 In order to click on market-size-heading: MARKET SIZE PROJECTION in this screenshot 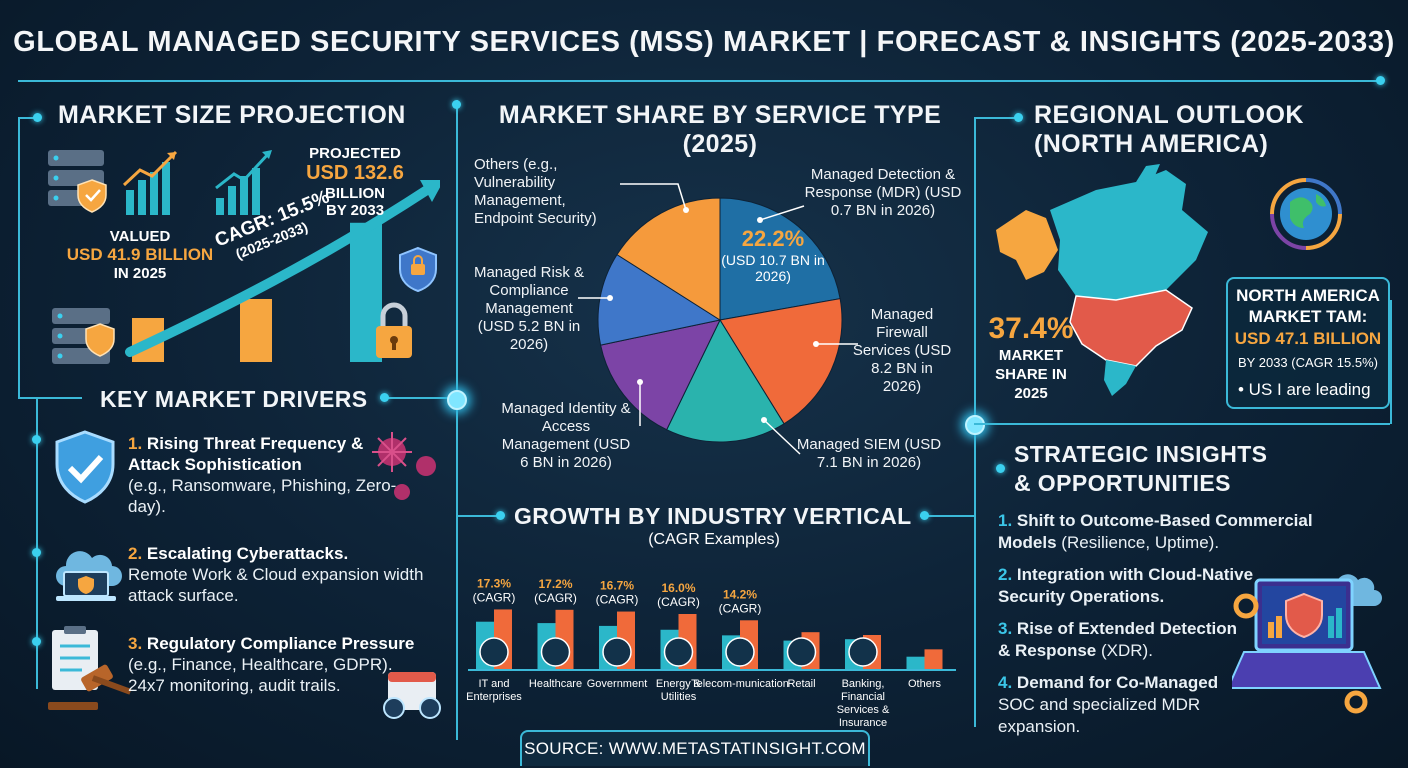, I will do `click(232, 115)`.